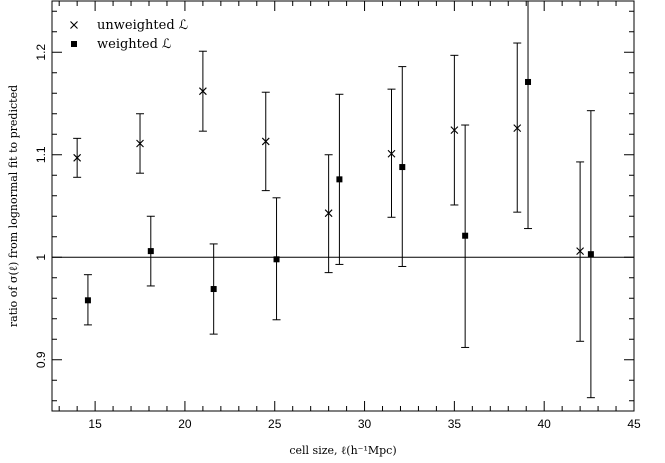 This screenshot has height=463, width=665. Describe the element at coordinates (134, 44) in the screenshot. I see `legend-label: weighted ℒ` at that location.